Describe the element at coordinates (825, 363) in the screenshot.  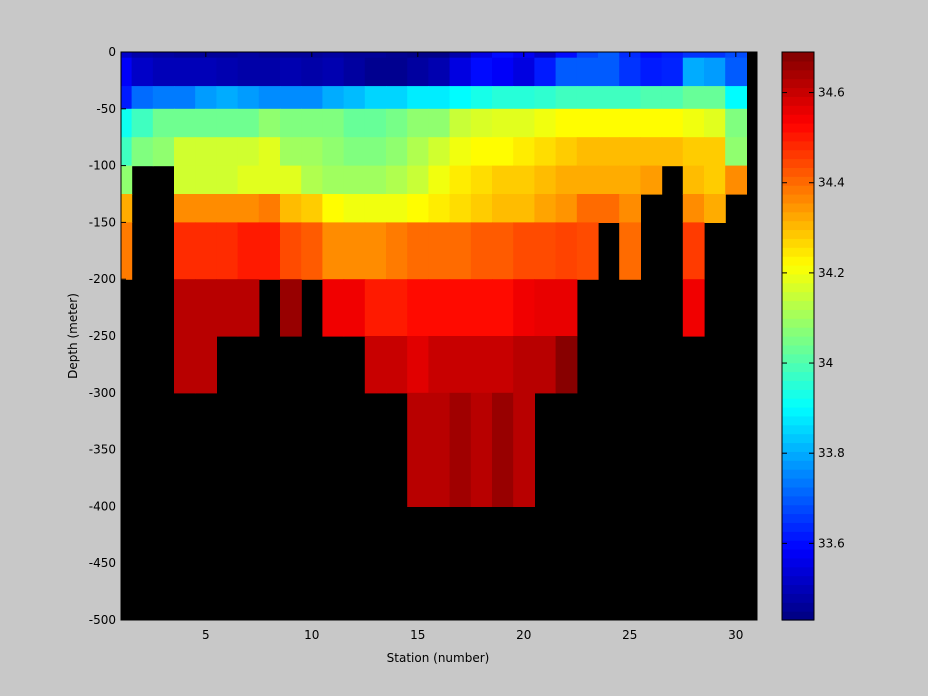
I see `colorbar-tick-label: 34` at that location.